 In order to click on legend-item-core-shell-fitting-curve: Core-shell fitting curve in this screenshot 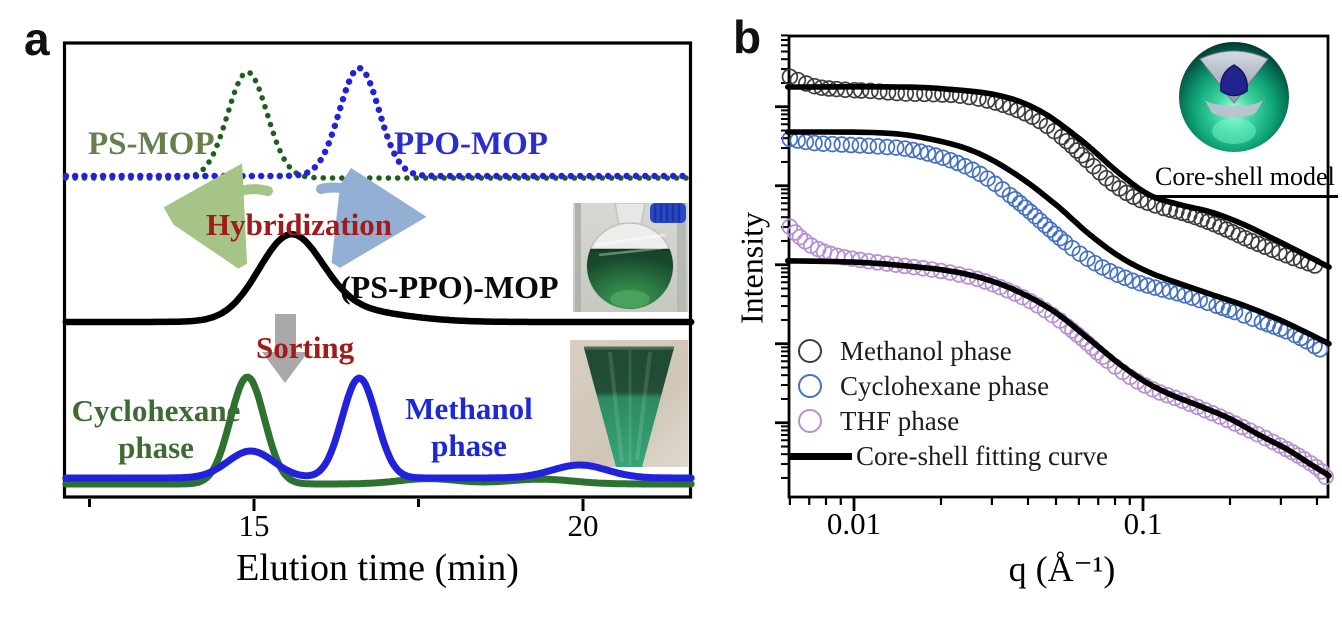, I will do `click(949, 455)`.